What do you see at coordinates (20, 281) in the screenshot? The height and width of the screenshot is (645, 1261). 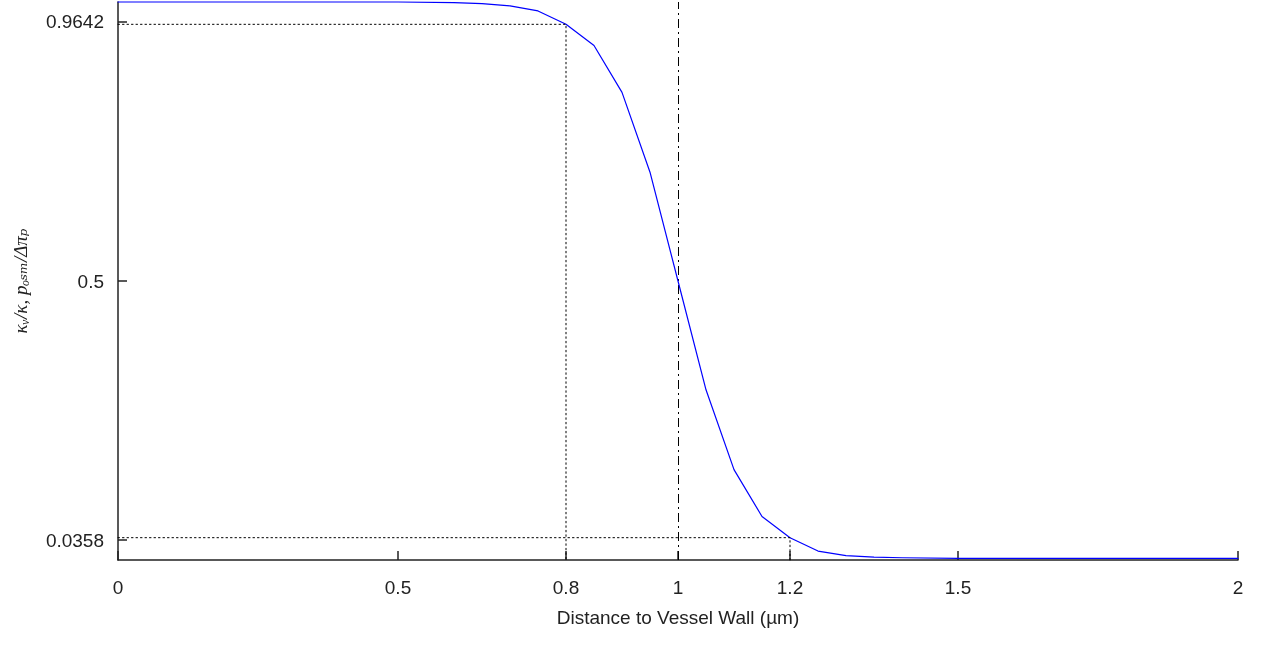 I see `y-axis-title: κᵥ/κ, pₒₛₘ/Δπₚ` at bounding box center [20, 281].